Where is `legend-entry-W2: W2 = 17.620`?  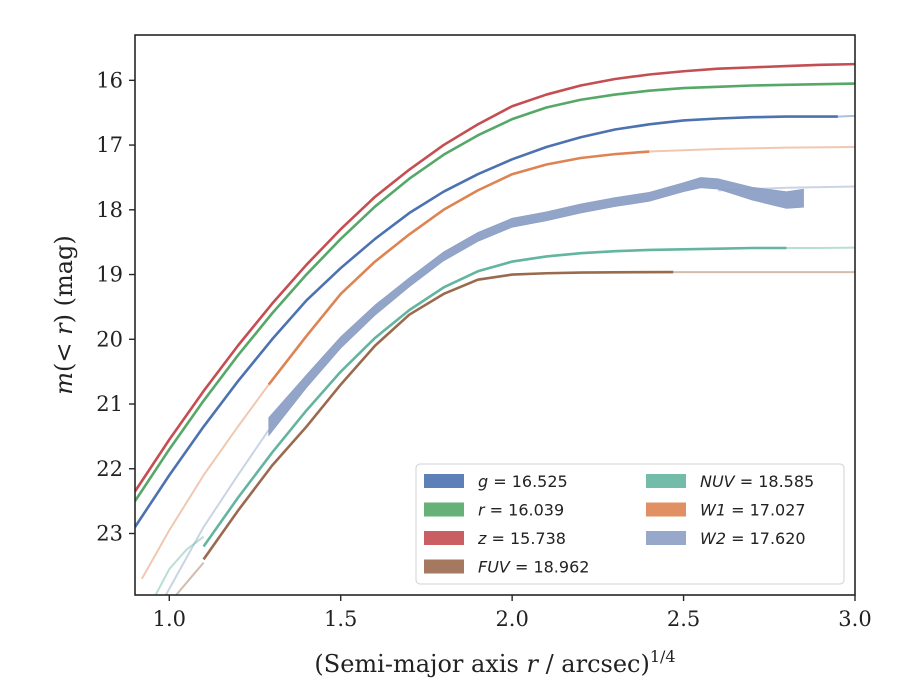
legend-entry-W2: W2 = 17.620 is located at coordinates (753, 538).